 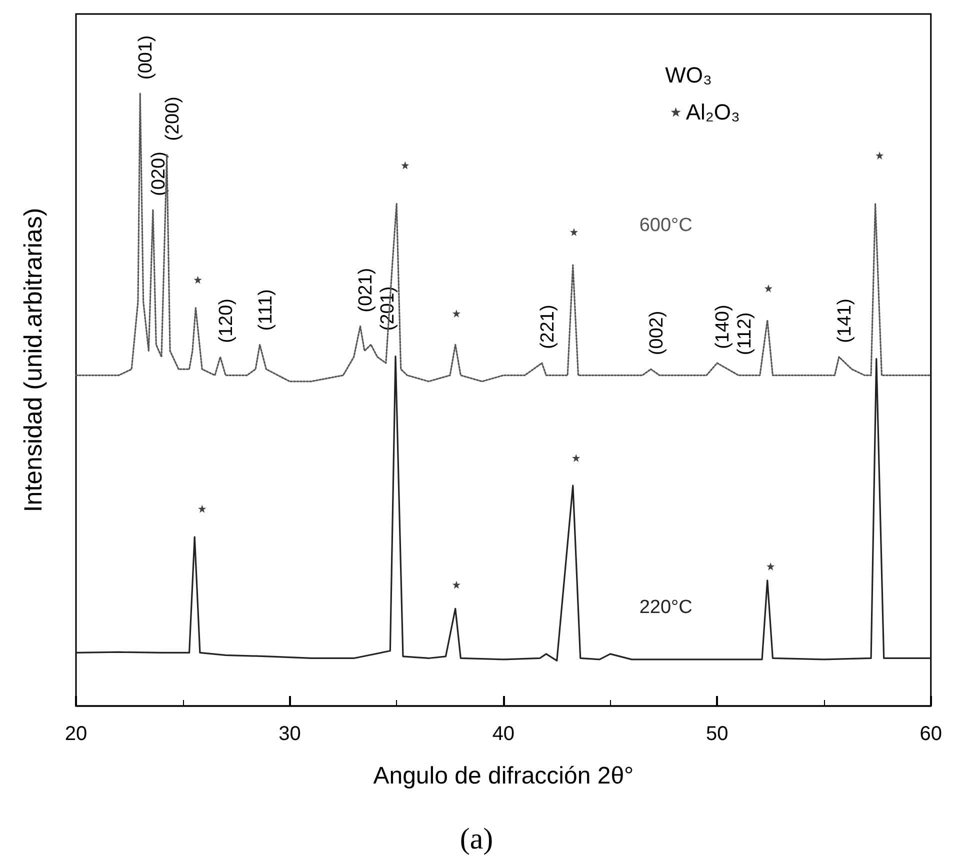 What do you see at coordinates (723, 327) in the screenshot?
I see `annotation: (140)` at bounding box center [723, 327].